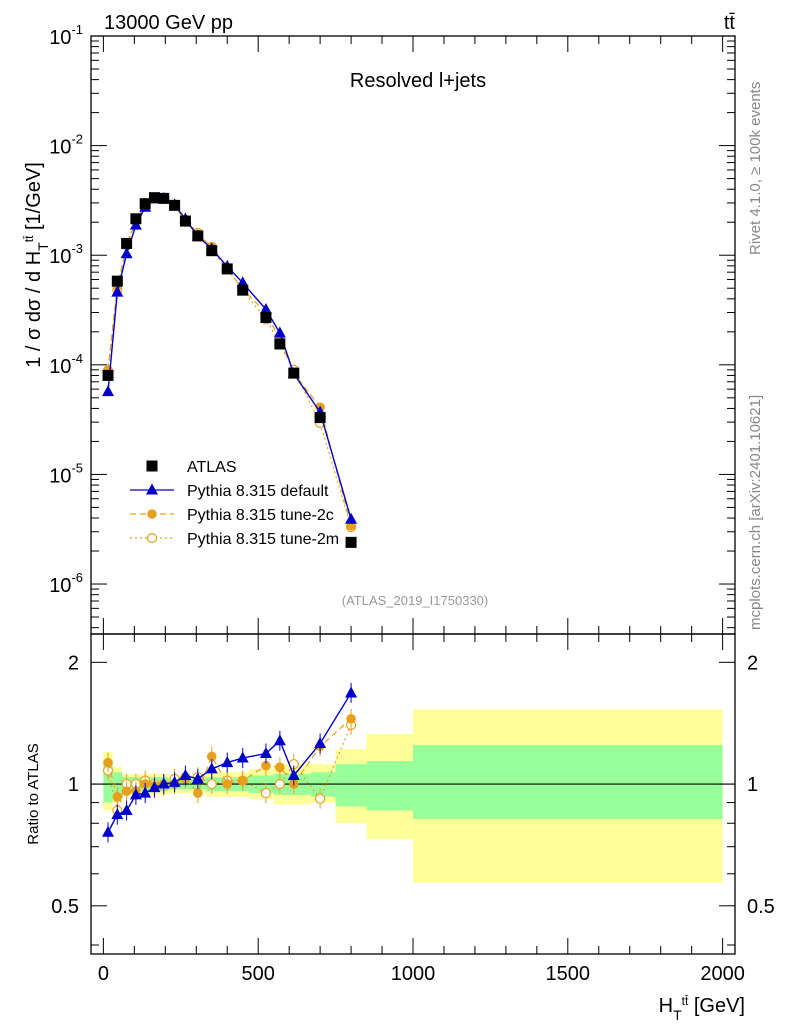 This screenshot has width=786, height=1024. I want to click on y-tick-exponent: -3, so click(77, 248).